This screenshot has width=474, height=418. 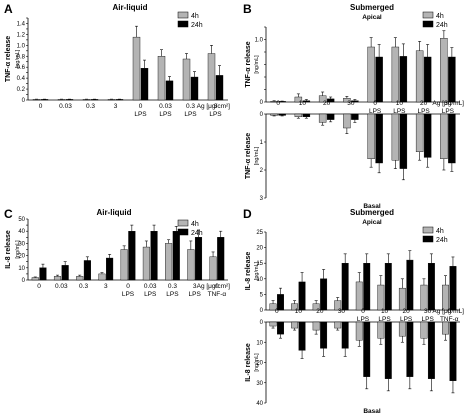 What do you see at coordinates (448, 311) in the screenshot?
I see `x-unit-label: Ag [μg/mL]` at bounding box center [448, 311].